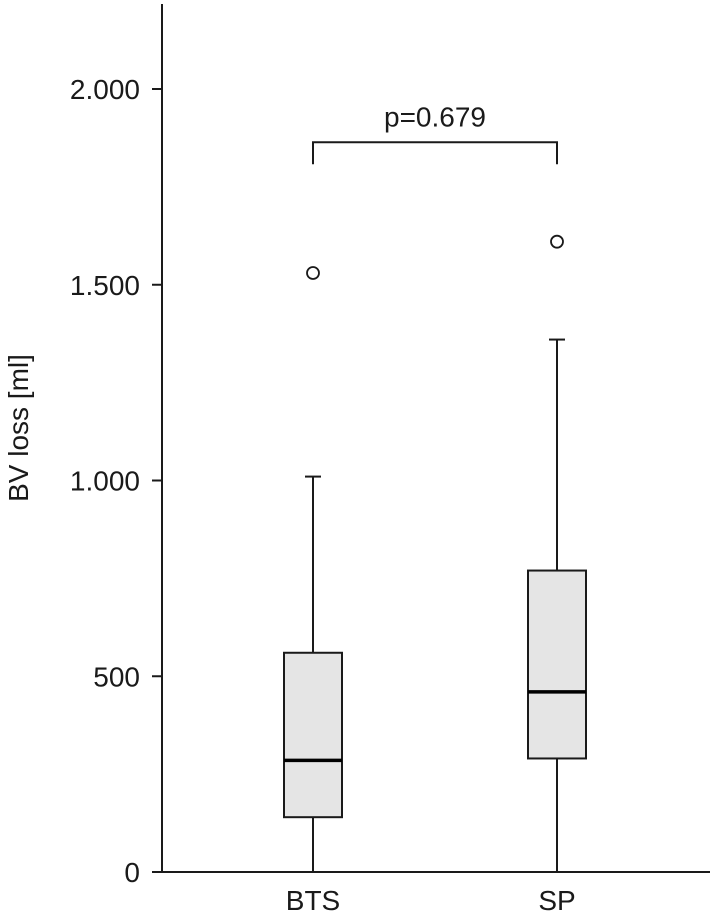 The height and width of the screenshot is (914, 710). I want to click on y-tick-label: 1.500, so click(105, 285).